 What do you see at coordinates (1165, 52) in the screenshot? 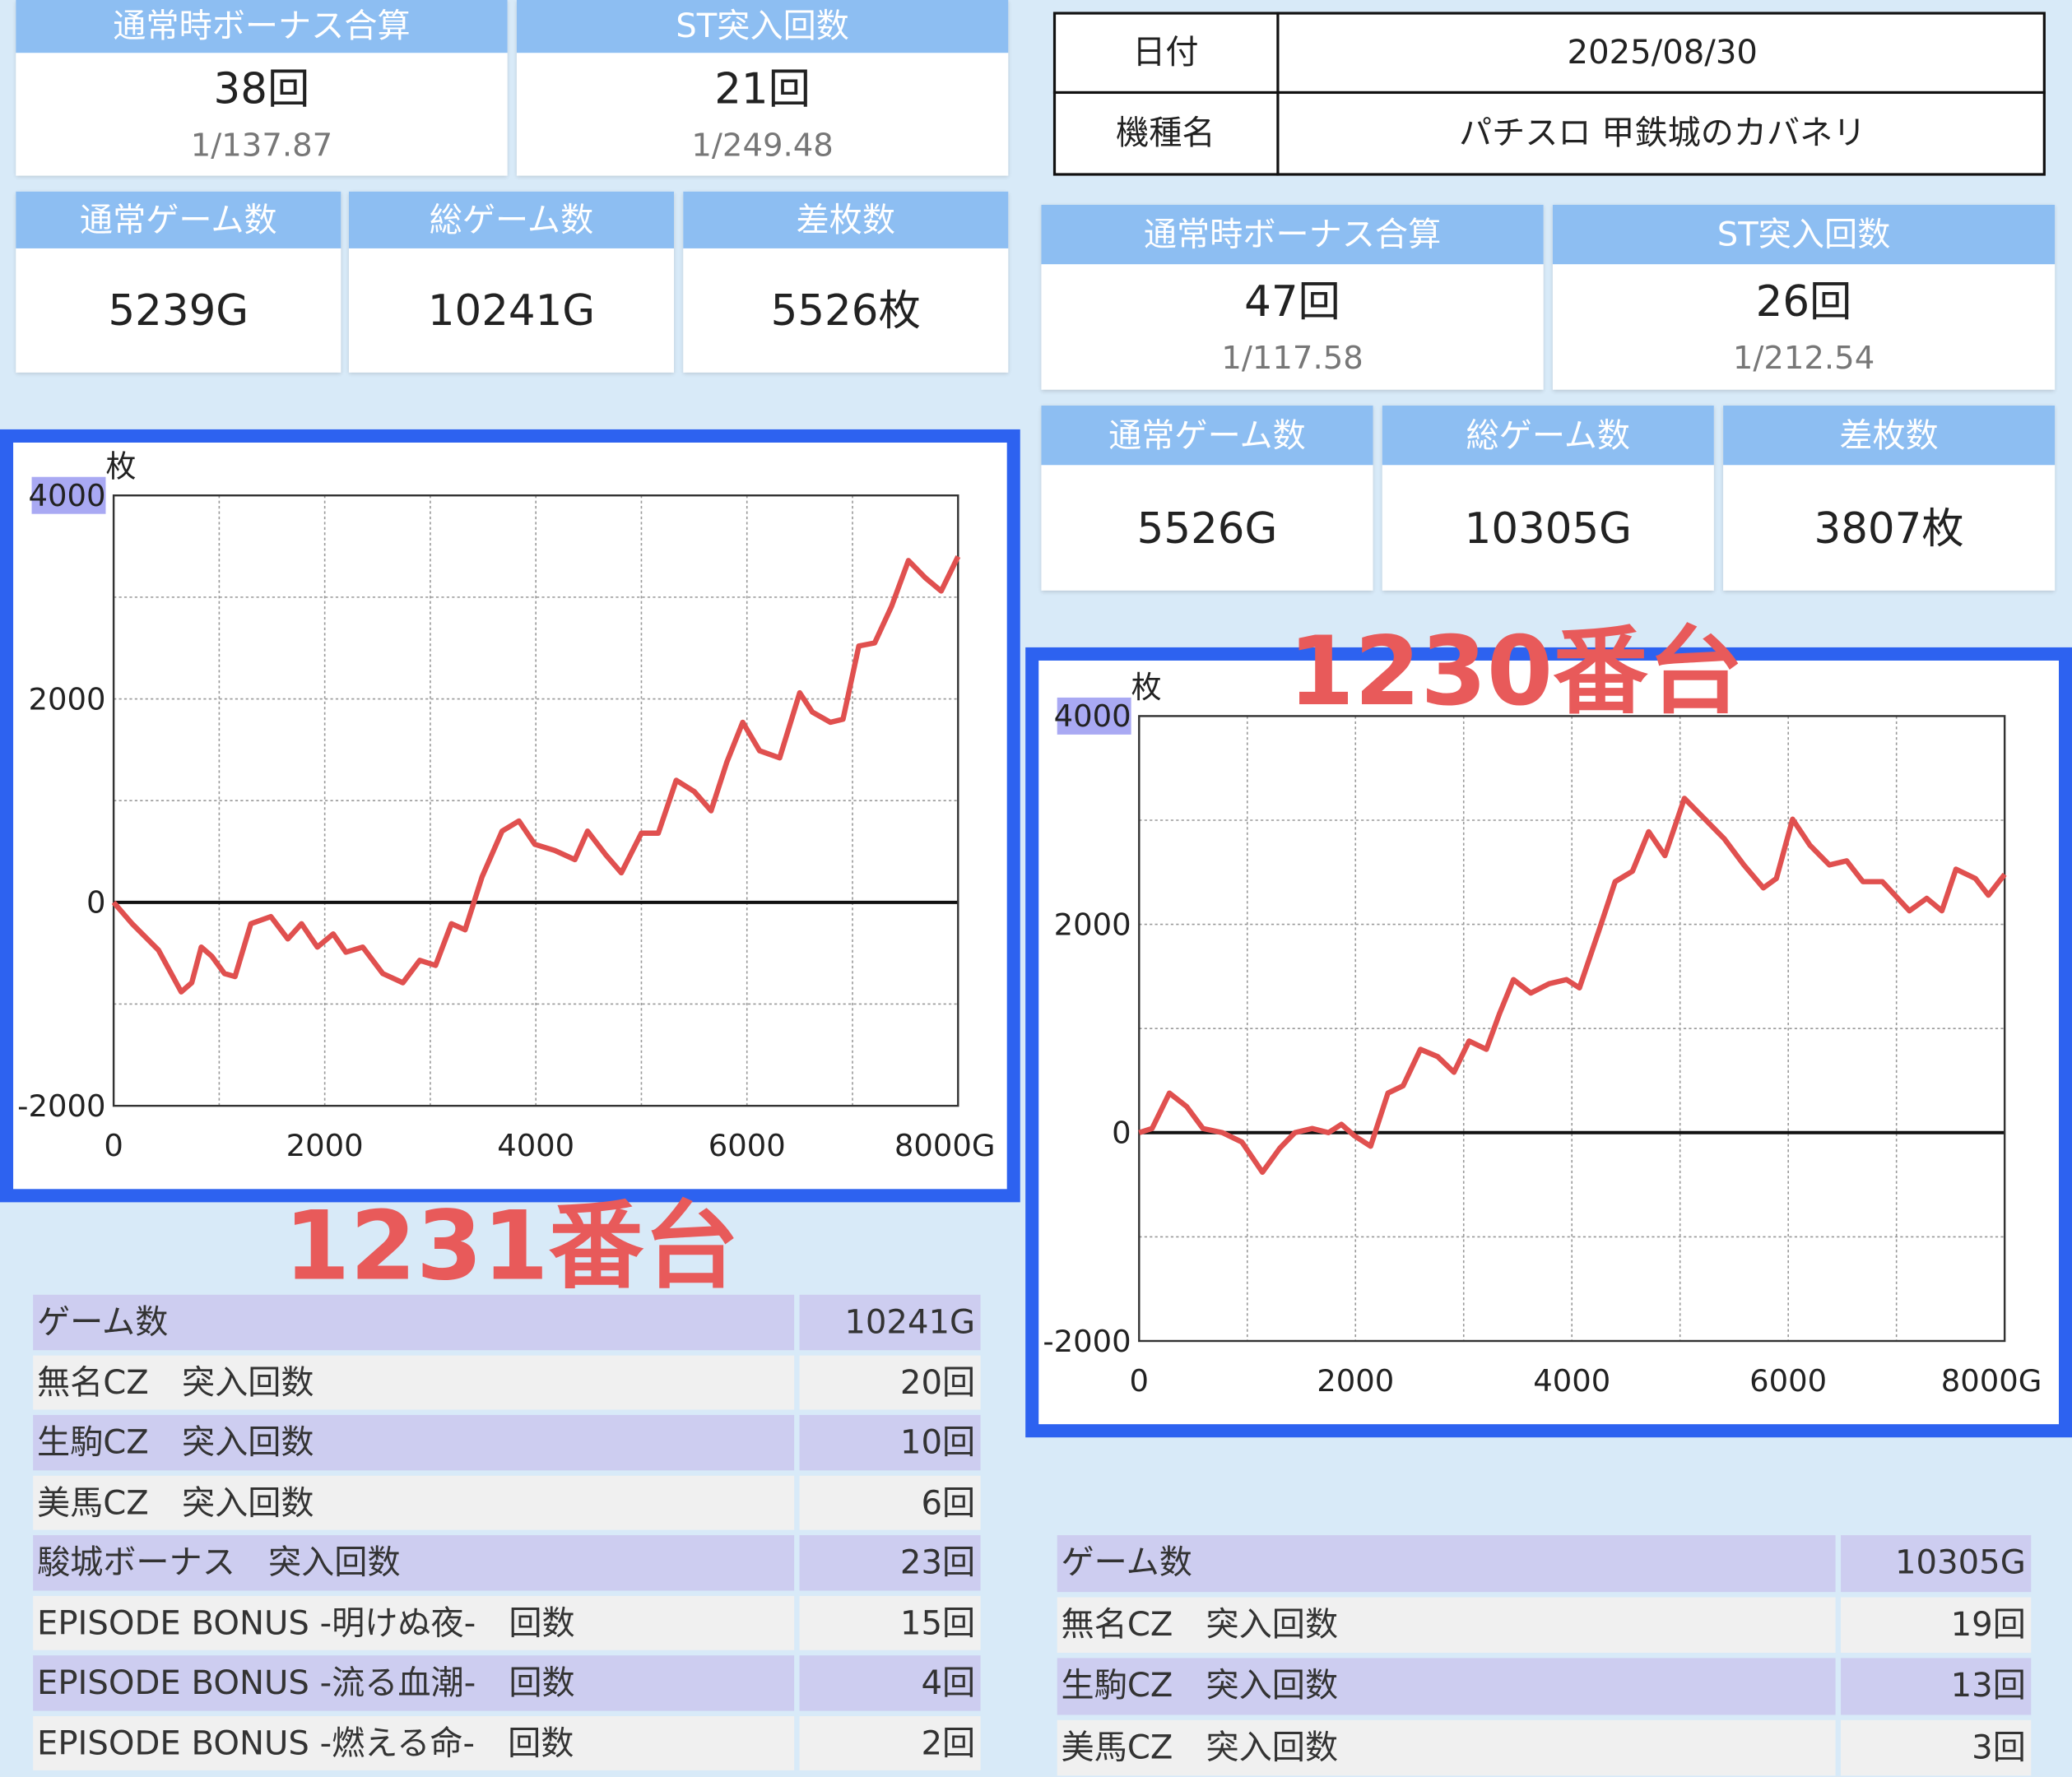
I see `info-key: 日付` at bounding box center [1165, 52].